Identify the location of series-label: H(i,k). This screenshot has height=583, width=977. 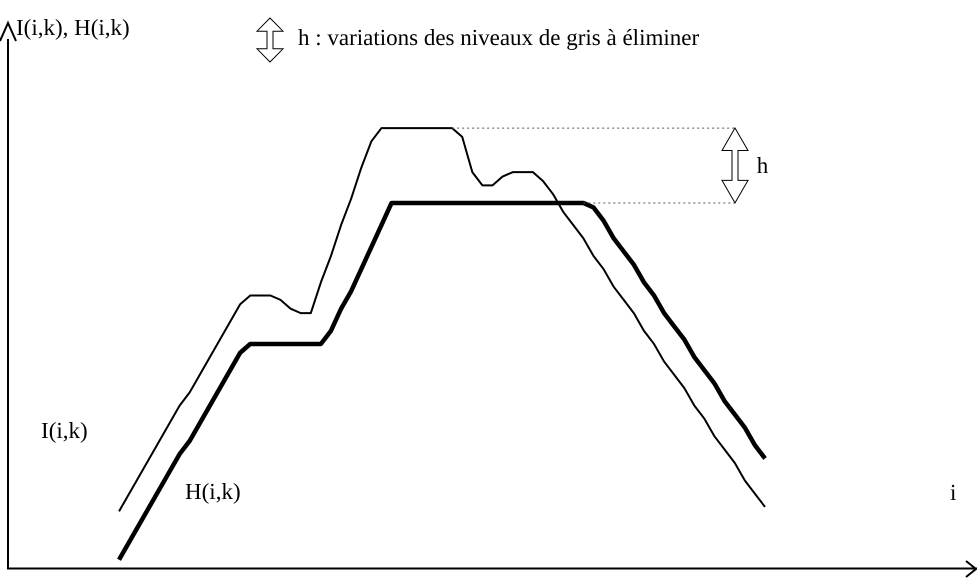
(213, 491).